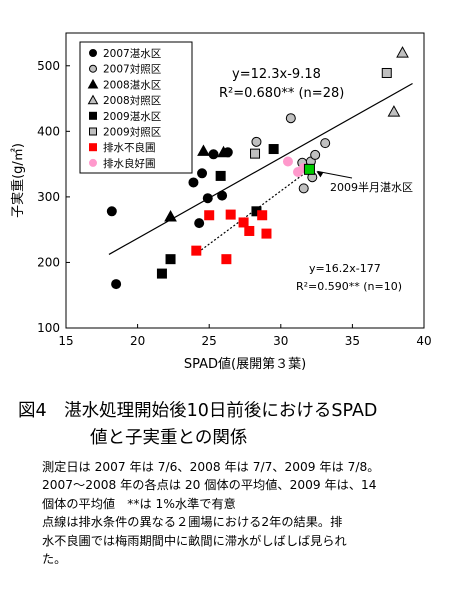 This screenshot has width=467, height=600. Describe the element at coordinates (371, 187) in the screenshot. I see `highlight-label: 2009半月湛水区` at that location.